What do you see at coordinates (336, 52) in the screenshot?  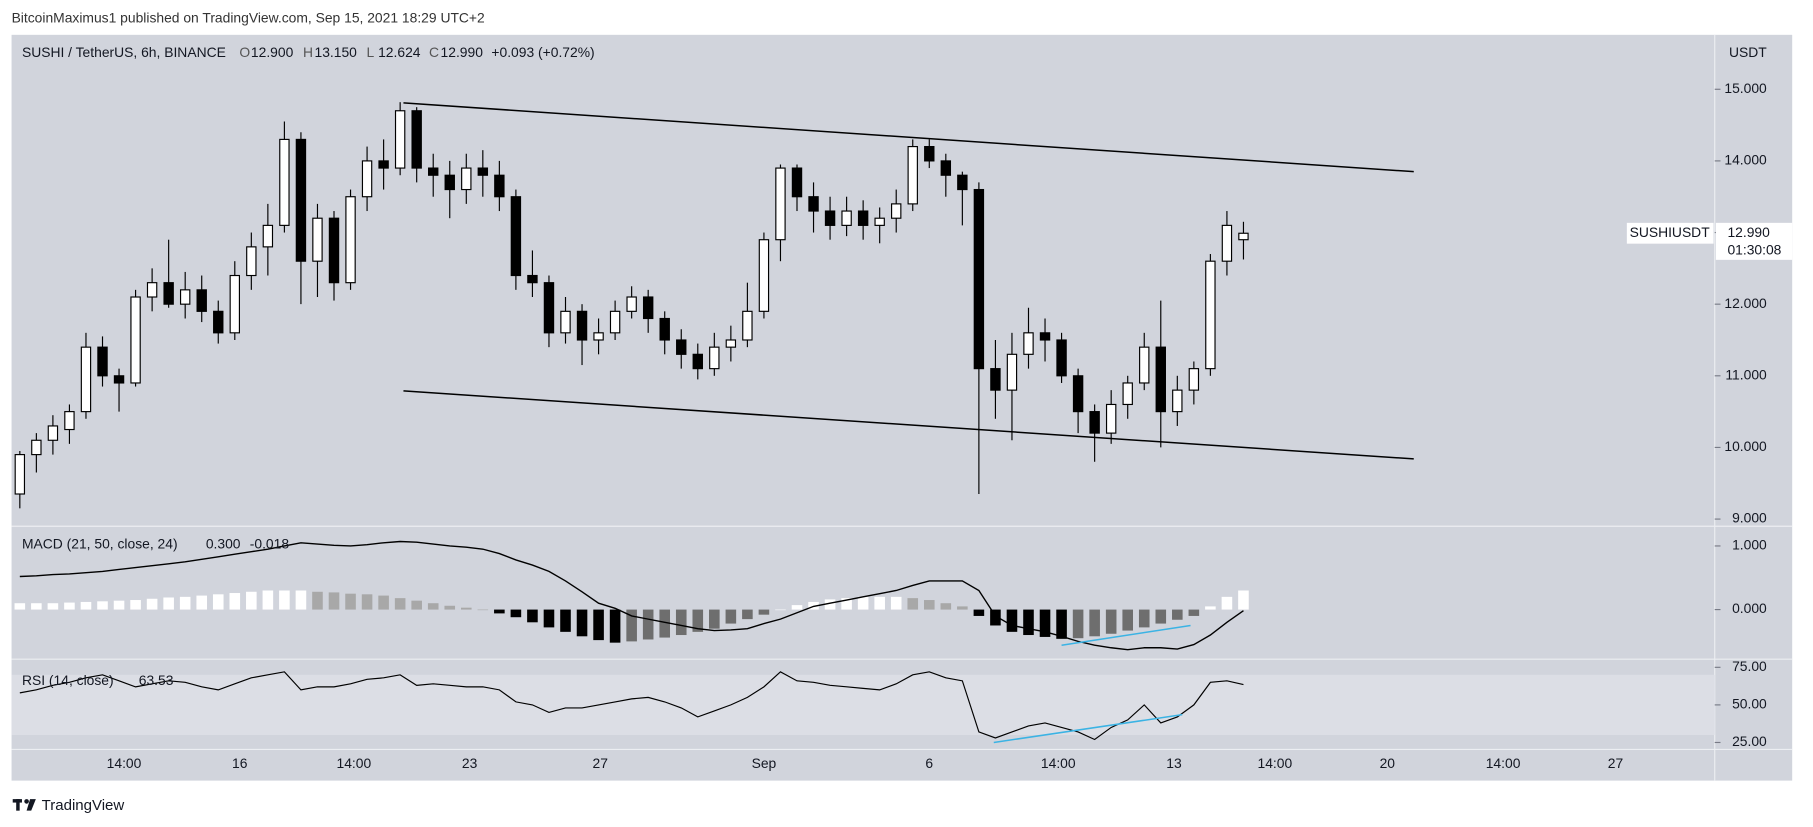 I see `legend-value: 13.150` at bounding box center [336, 52].